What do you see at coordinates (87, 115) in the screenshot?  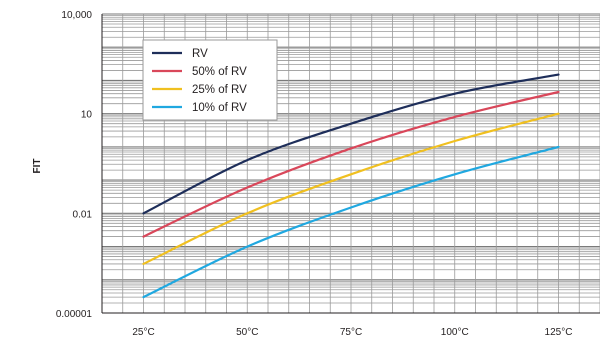 I see `y-tick-label: 10` at bounding box center [87, 115].